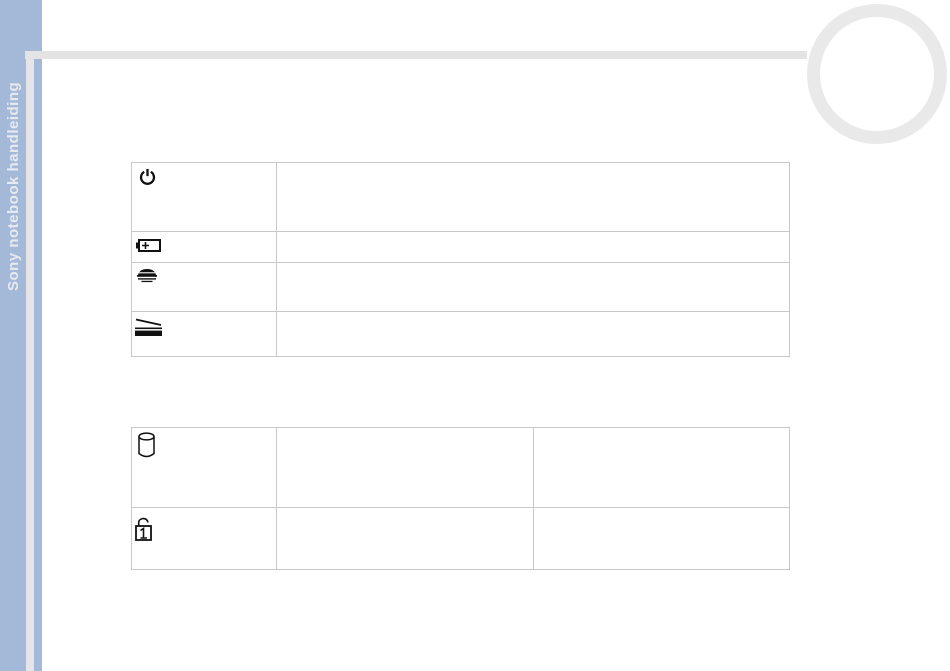  What do you see at coordinates (21, 335) in the screenshot?
I see `sidebar: Sony notebook handleiding` at bounding box center [21, 335].